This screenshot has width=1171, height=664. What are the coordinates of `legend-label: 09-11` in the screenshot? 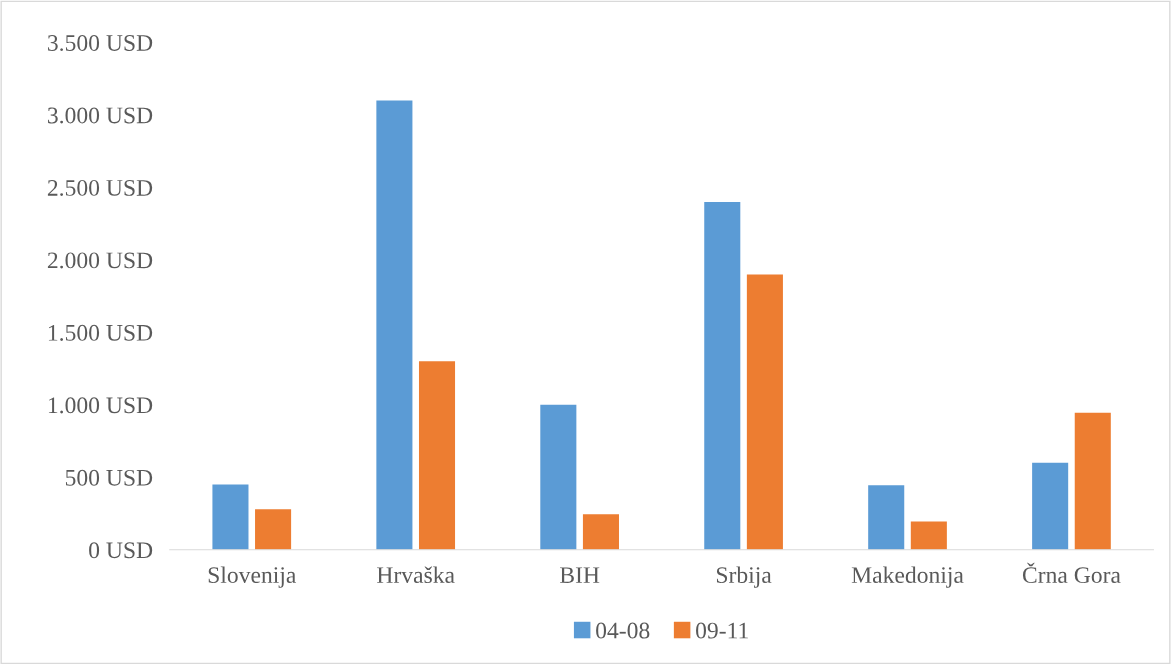 It's located at (722, 630).